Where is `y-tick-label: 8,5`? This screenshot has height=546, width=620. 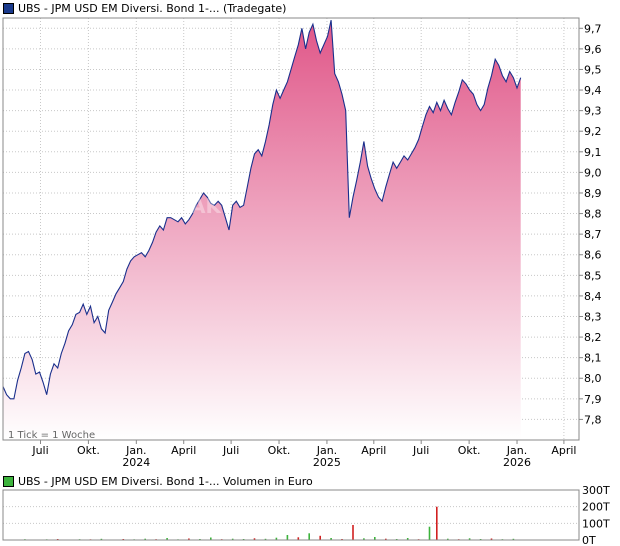 y-tick-label: 8,5 is located at coordinates (593, 275).